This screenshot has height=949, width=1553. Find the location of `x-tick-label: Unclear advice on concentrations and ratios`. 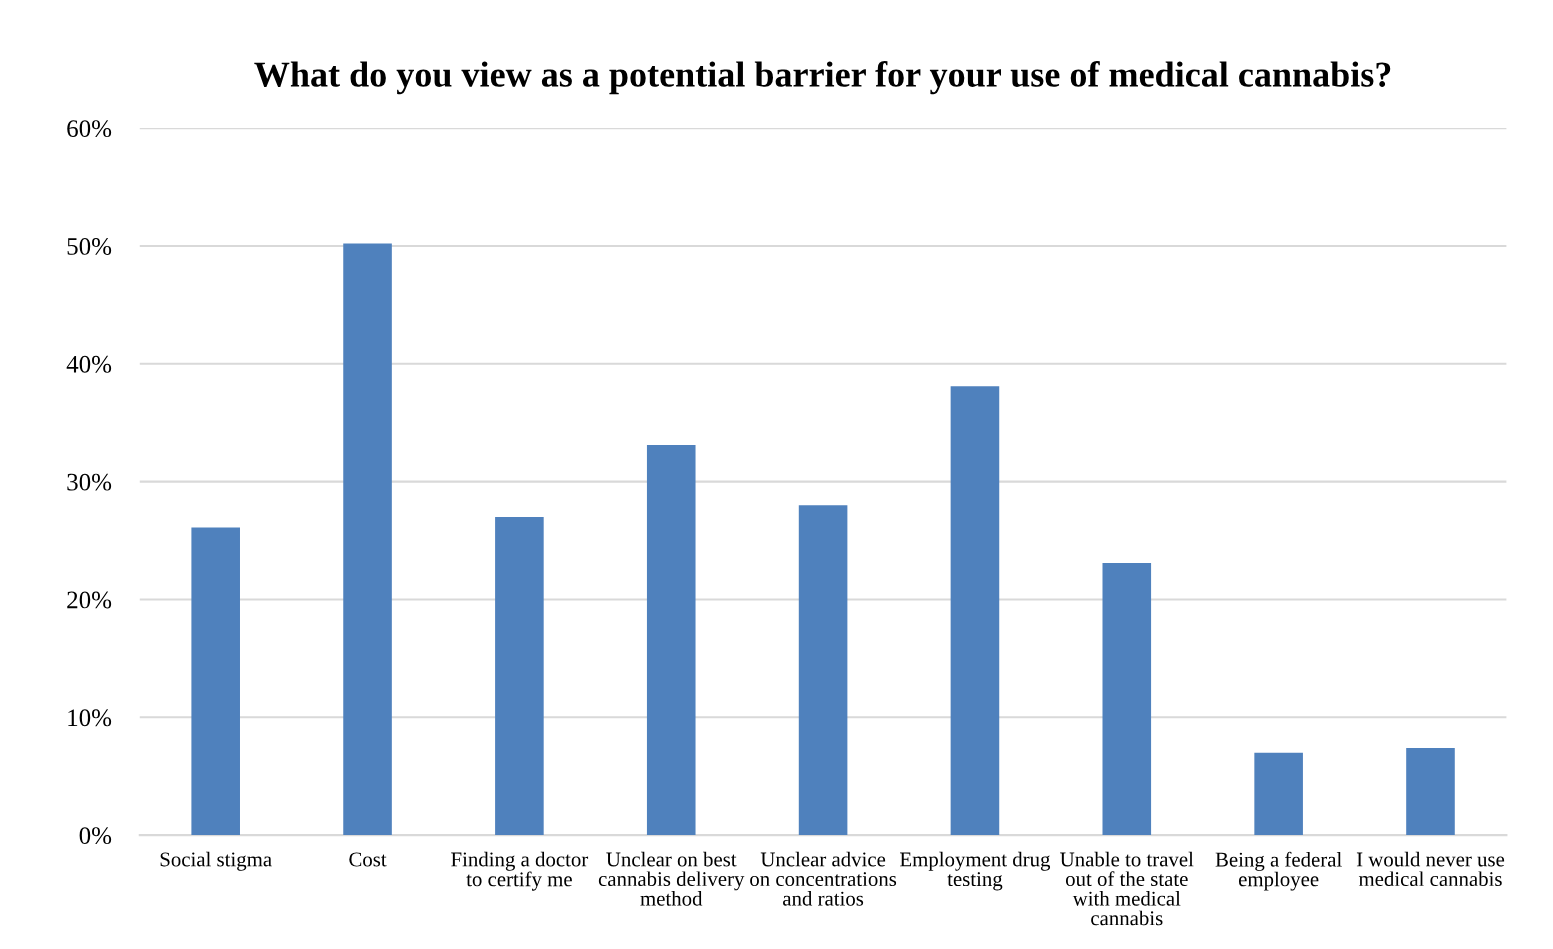

x-tick-label: Unclear advice on concentrations and ratios is located at coordinates (823, 878).